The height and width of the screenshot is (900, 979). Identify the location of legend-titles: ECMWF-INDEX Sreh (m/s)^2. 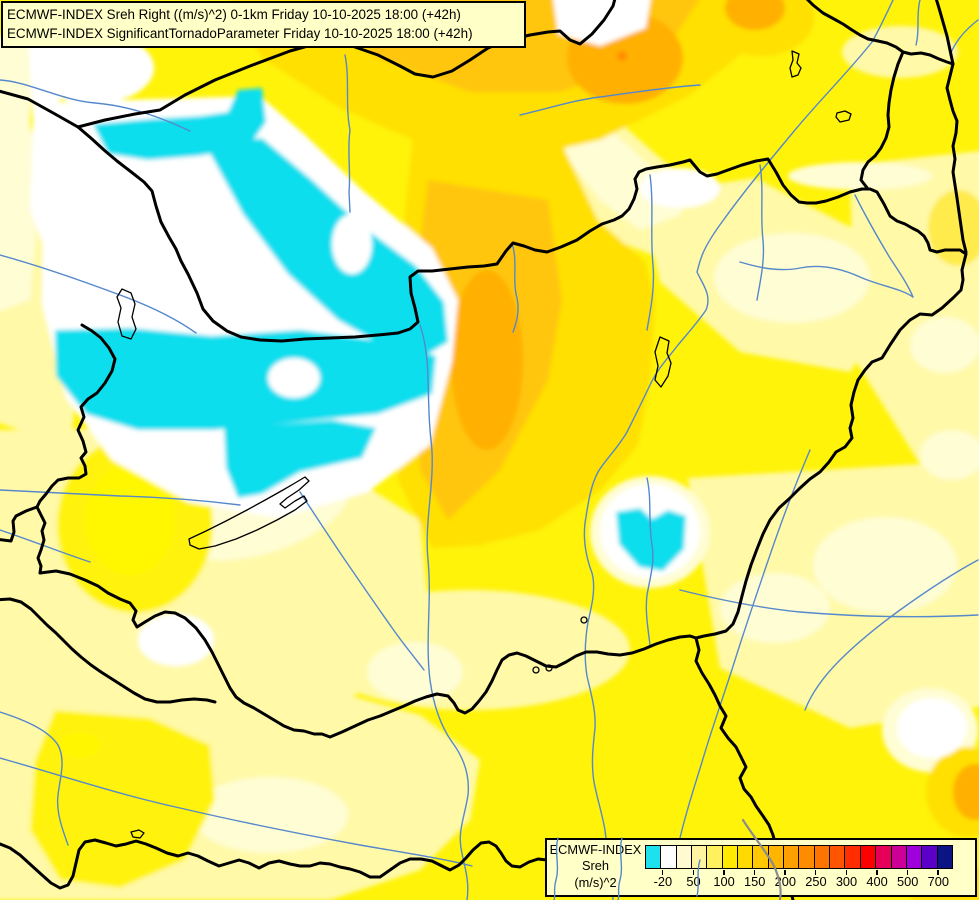
(595, 866).